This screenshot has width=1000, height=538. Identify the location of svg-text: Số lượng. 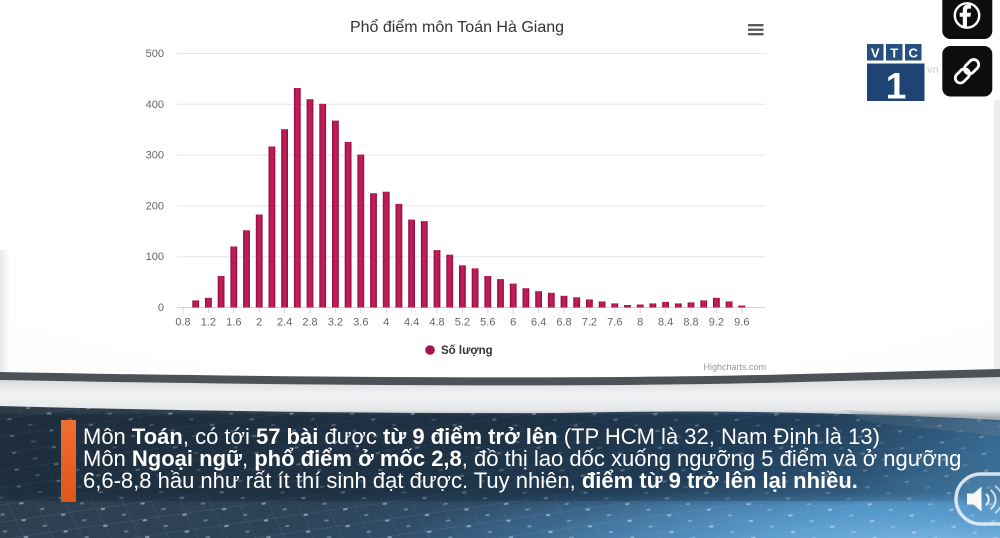
(467, 351).